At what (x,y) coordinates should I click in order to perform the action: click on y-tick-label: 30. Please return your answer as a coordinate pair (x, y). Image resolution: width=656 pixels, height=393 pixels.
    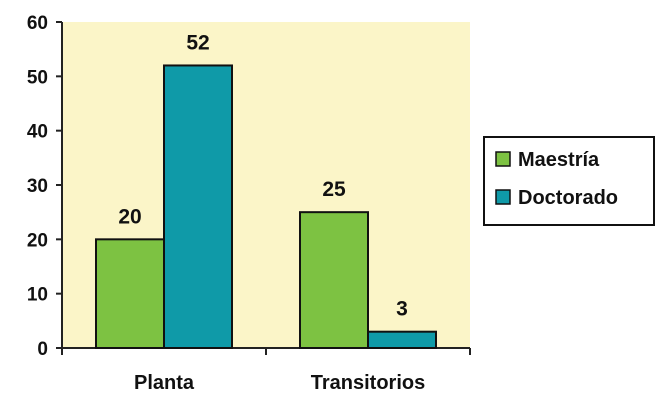
    Looking at the image, I should click on (37, 186).